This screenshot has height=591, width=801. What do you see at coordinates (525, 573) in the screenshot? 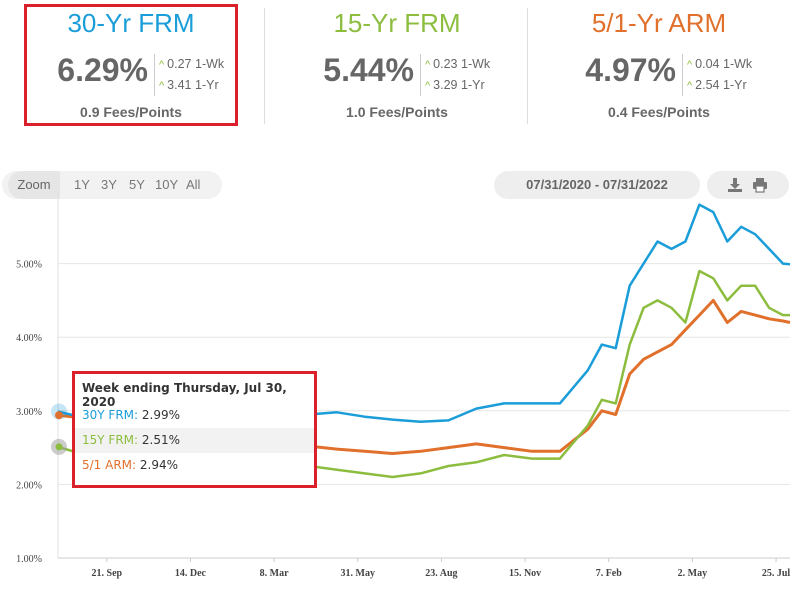
I see `x-tick-label: 15. Nov` at bounding box center [525, 573].